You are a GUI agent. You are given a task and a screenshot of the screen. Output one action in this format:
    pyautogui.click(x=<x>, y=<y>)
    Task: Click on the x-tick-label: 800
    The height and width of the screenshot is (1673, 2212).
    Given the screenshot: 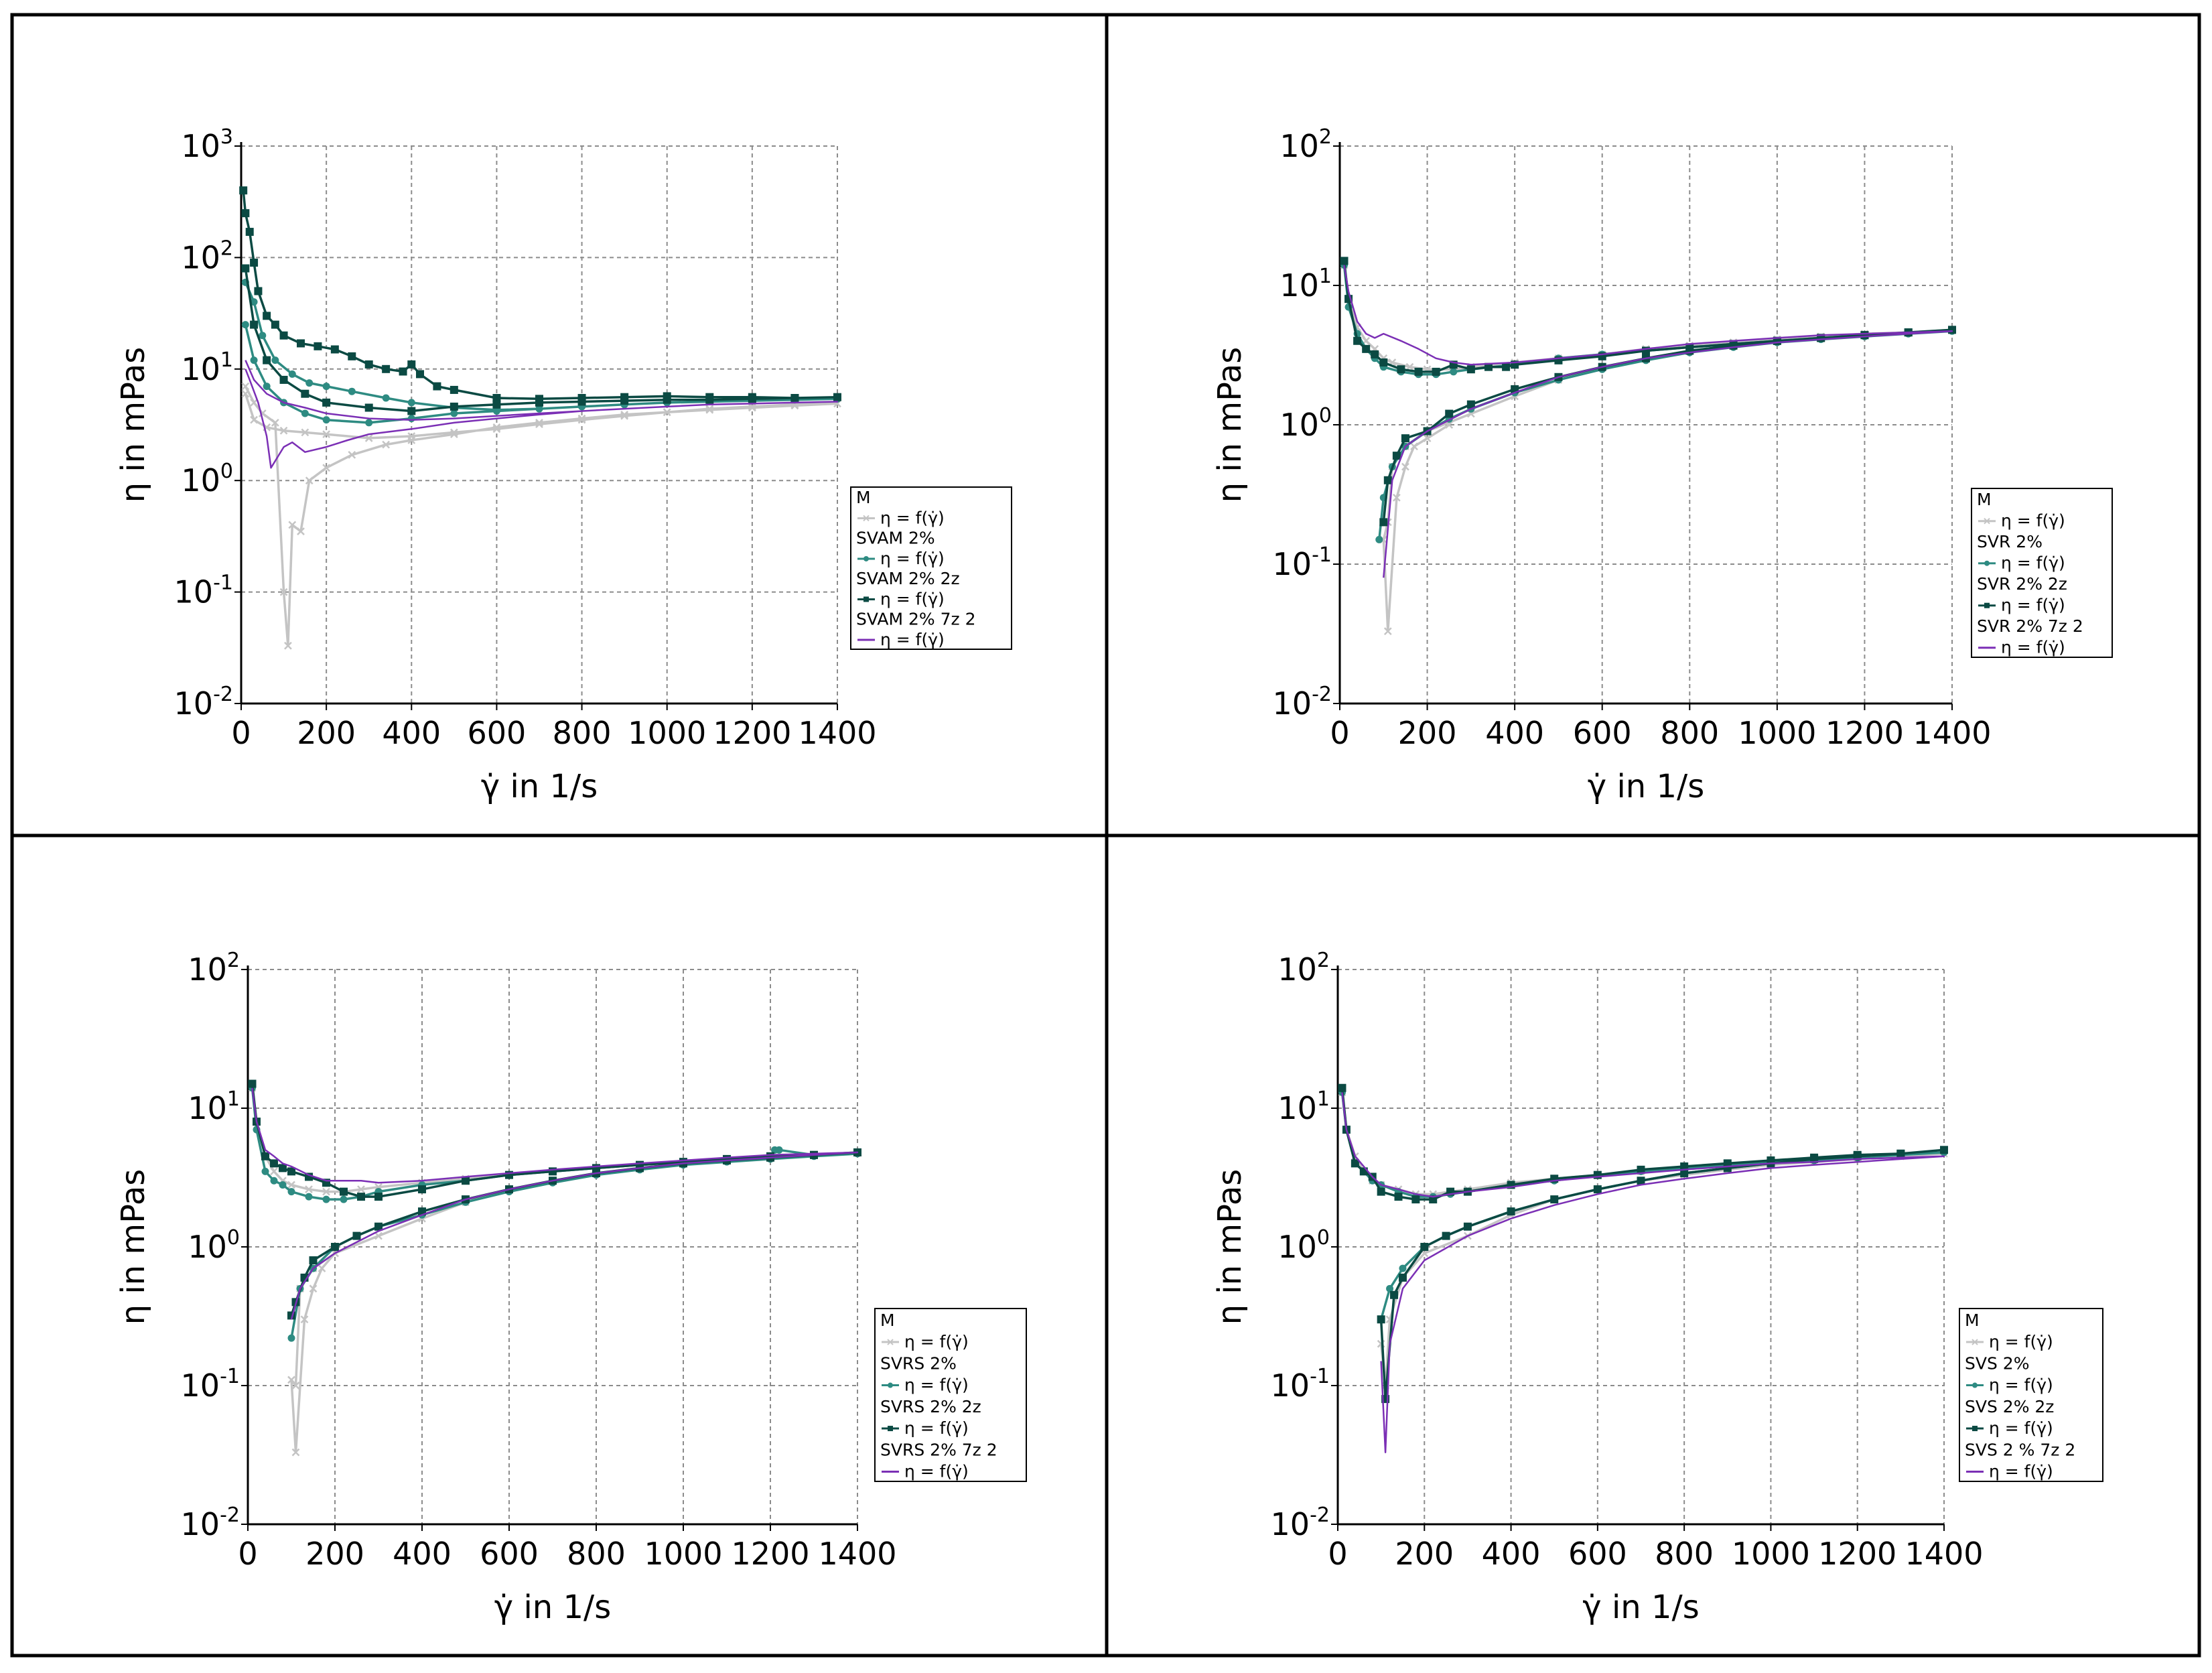 What is the action you would take?
    pyautogui.click(x=583, y=733)
    